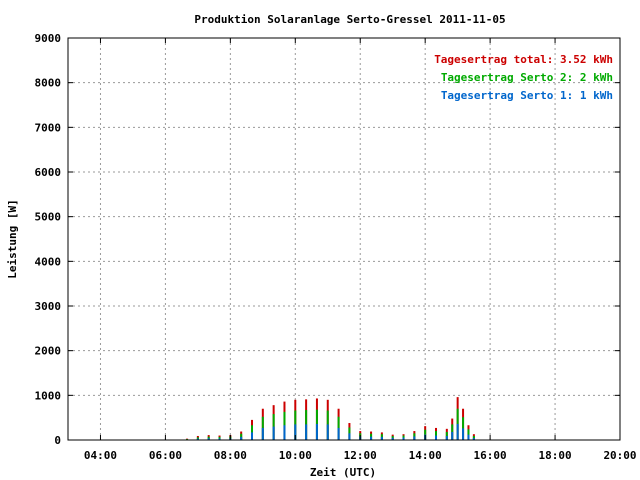 This screenshot has width=640, height=480. What do you see at coordinates (48, 217) in the screenshot?
I see `y-tick-label: 5000` at bounding box center [48, 217].